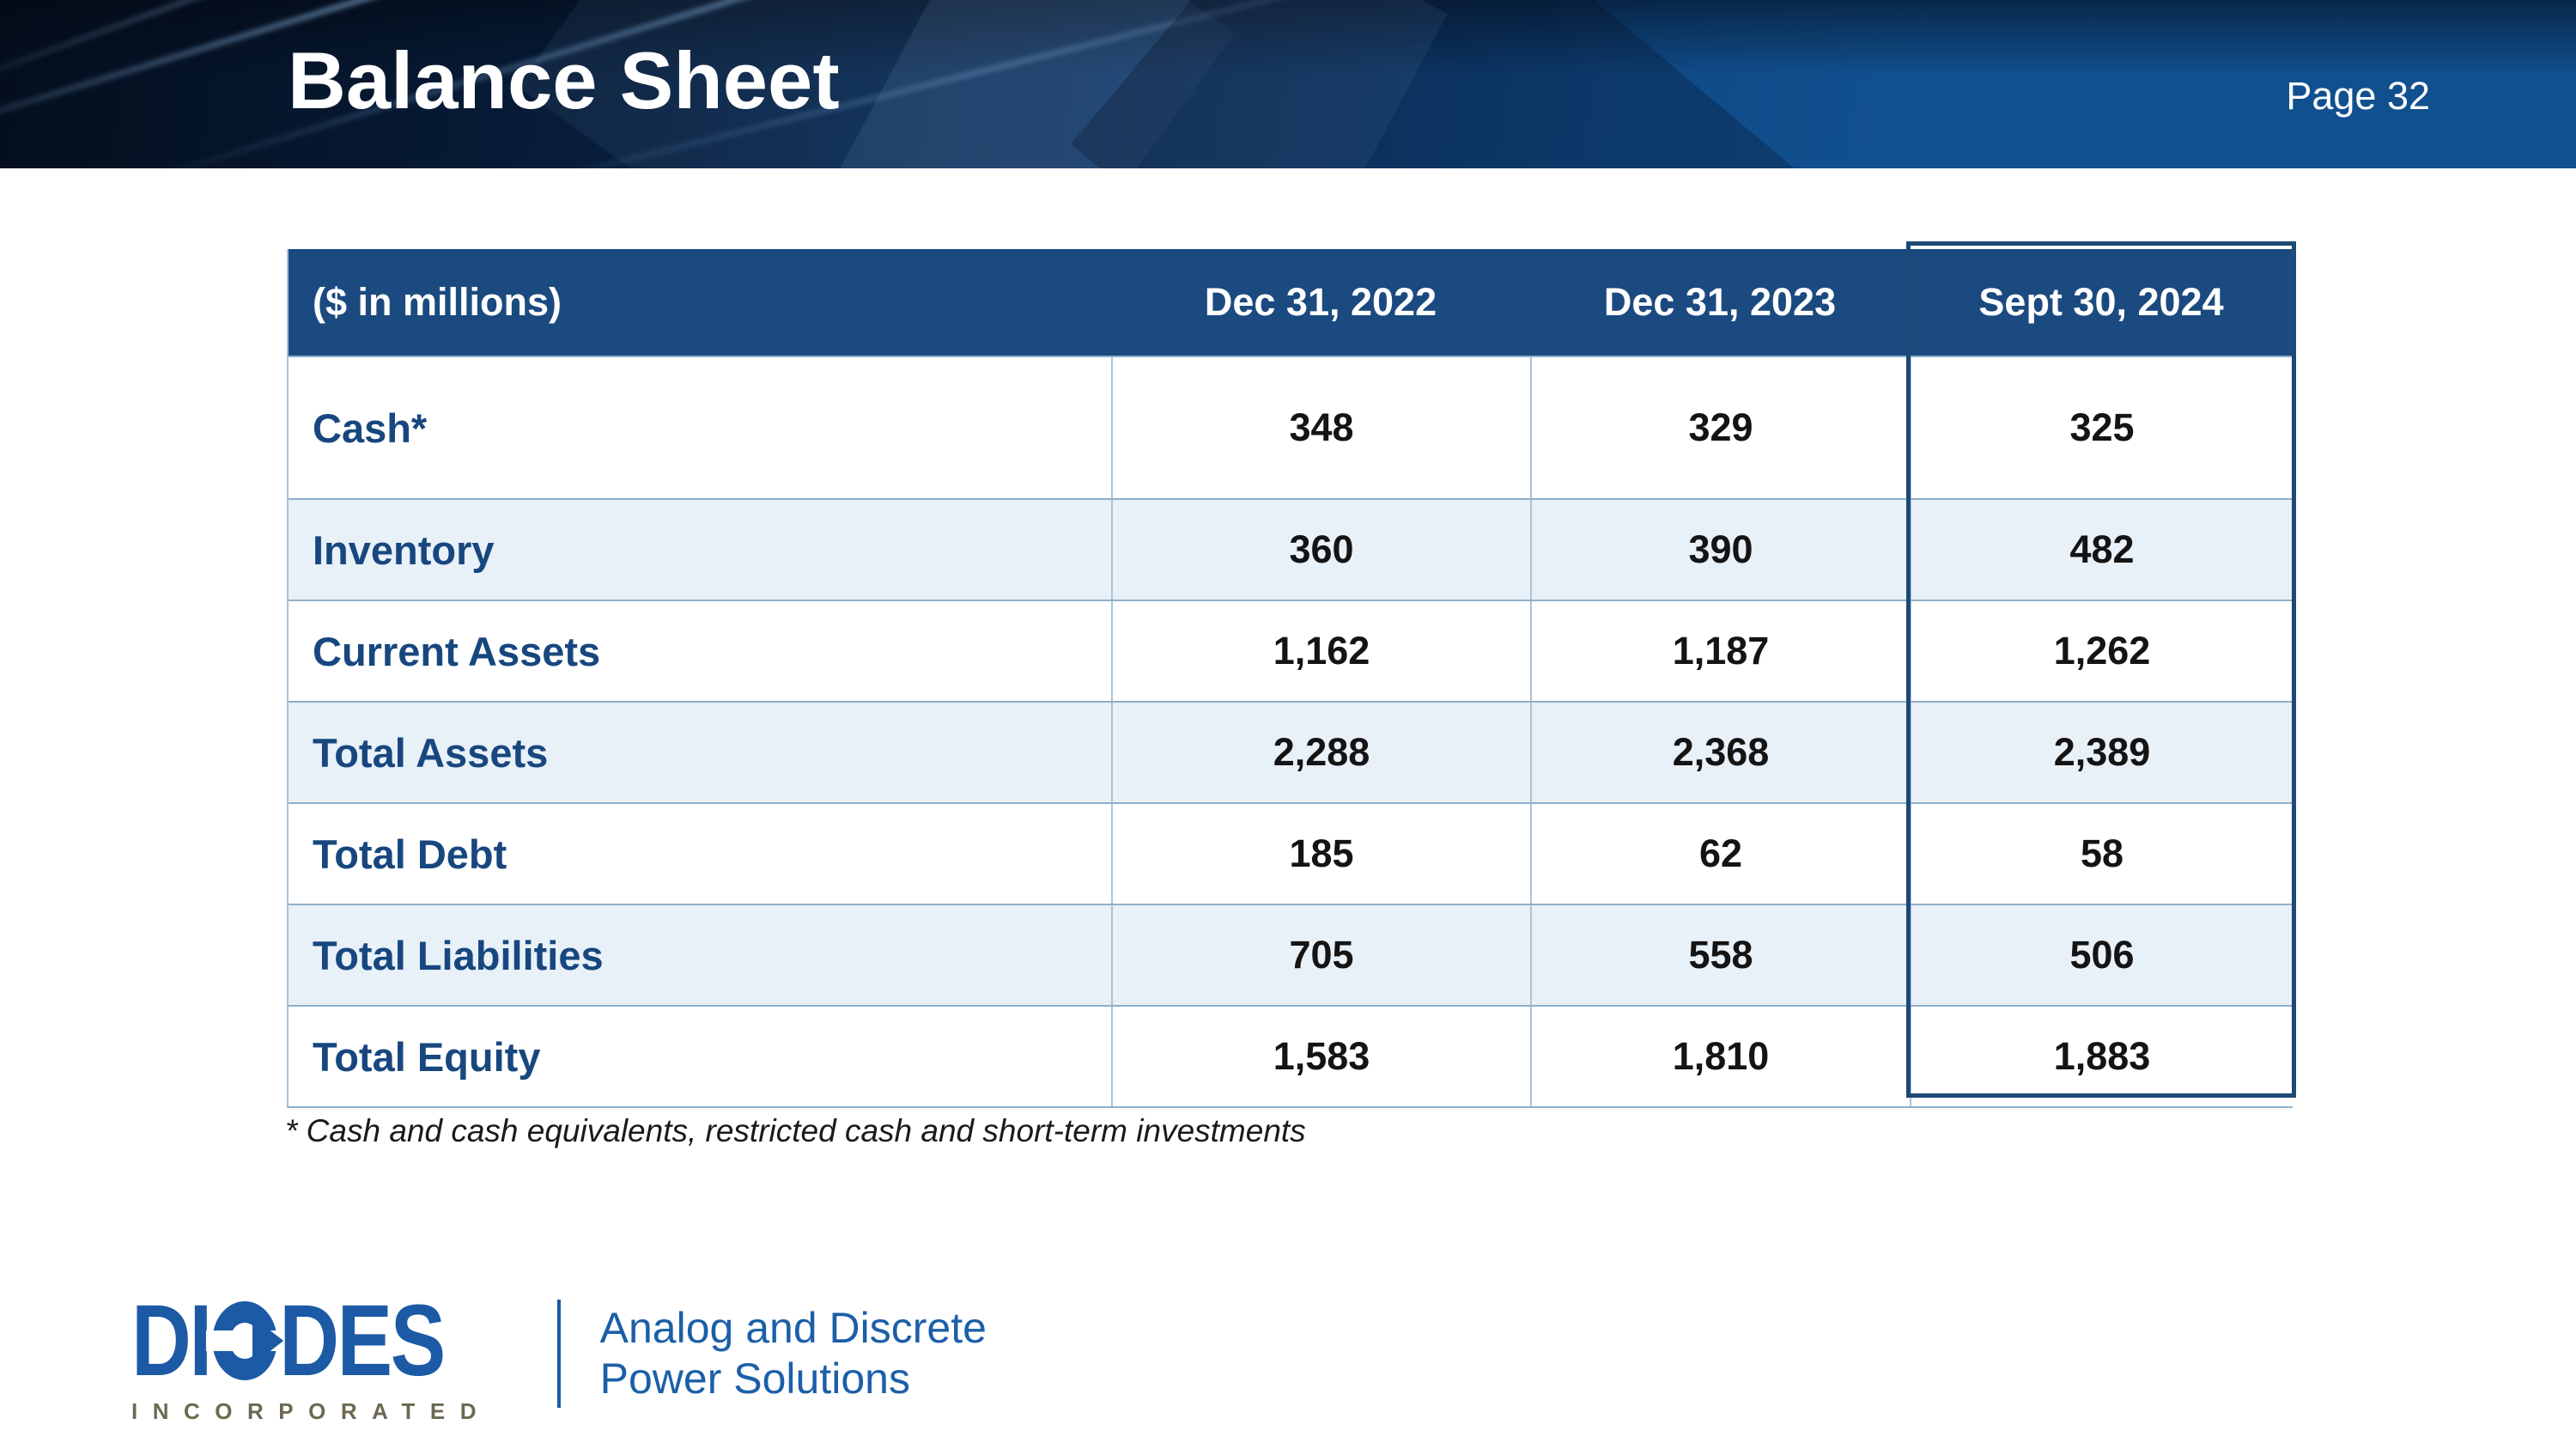 This screenshot has height=1449, width=2576. Describe the element at coordinates (1720, 651) in the screenshot. I see `value-cell: 1,187` at that location.